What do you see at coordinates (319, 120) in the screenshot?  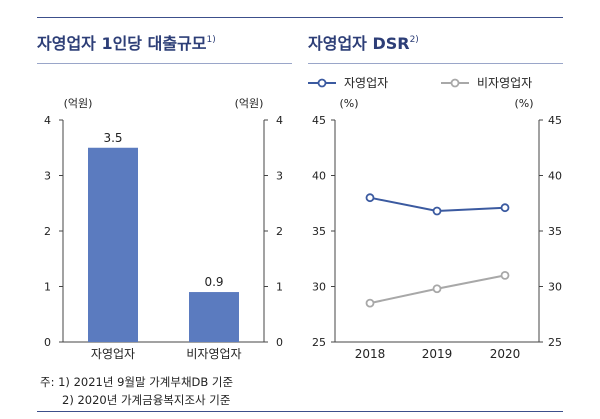 I see `line-left-tick-label: 45` at bounding box center [319, 120].